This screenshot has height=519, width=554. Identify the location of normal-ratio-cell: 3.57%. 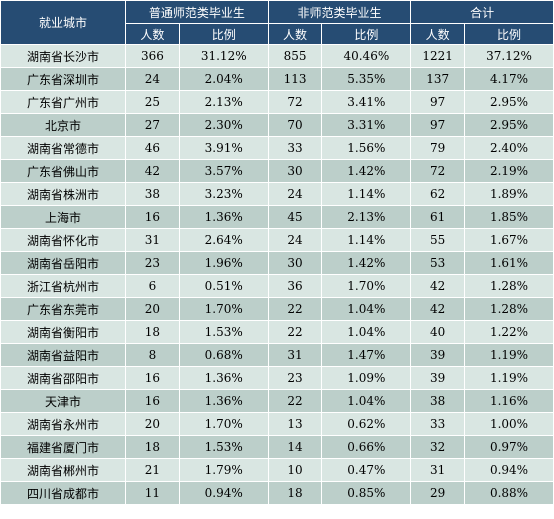
(223, 171).